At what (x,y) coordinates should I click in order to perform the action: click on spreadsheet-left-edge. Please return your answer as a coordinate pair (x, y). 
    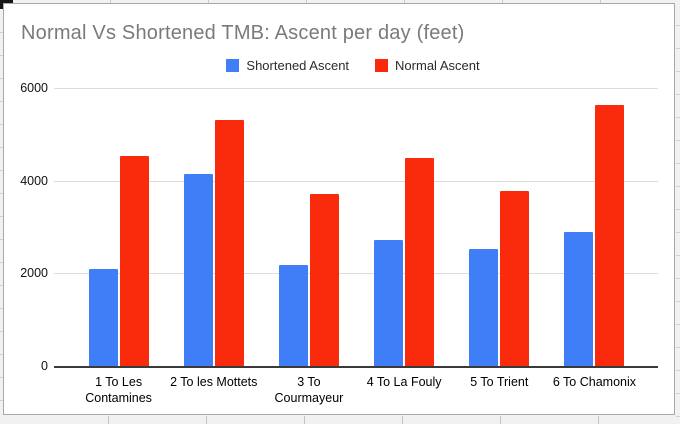
    Looking at the image, I should click on (1, 213).